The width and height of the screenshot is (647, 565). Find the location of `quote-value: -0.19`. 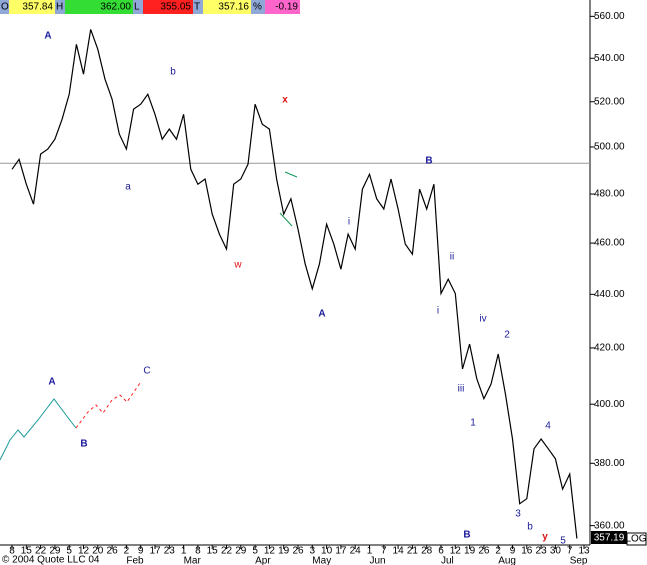

quote-value: -0.19 is located at coordinates (286, 7).